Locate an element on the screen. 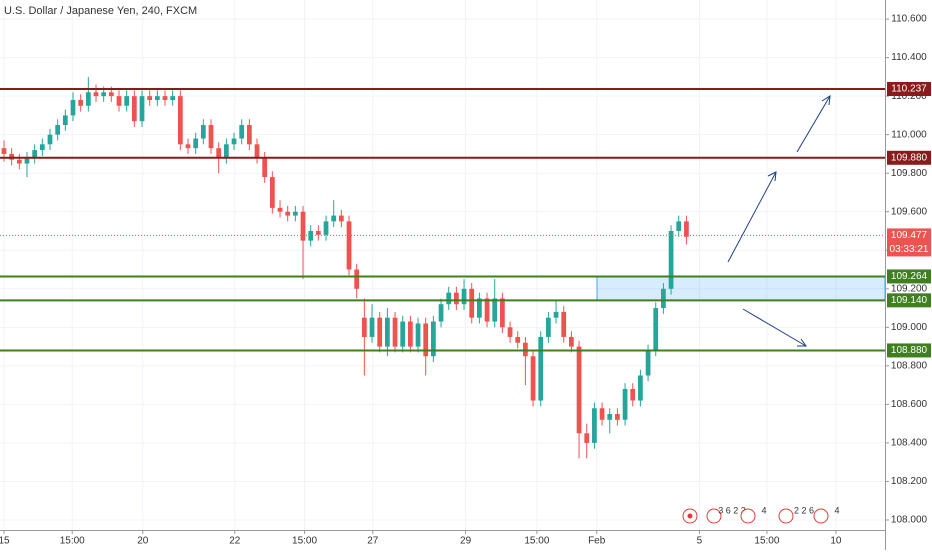 The height and width of the screenshot is (555, 932). x-tick-label: 5 is located at coordinates (700, 541).